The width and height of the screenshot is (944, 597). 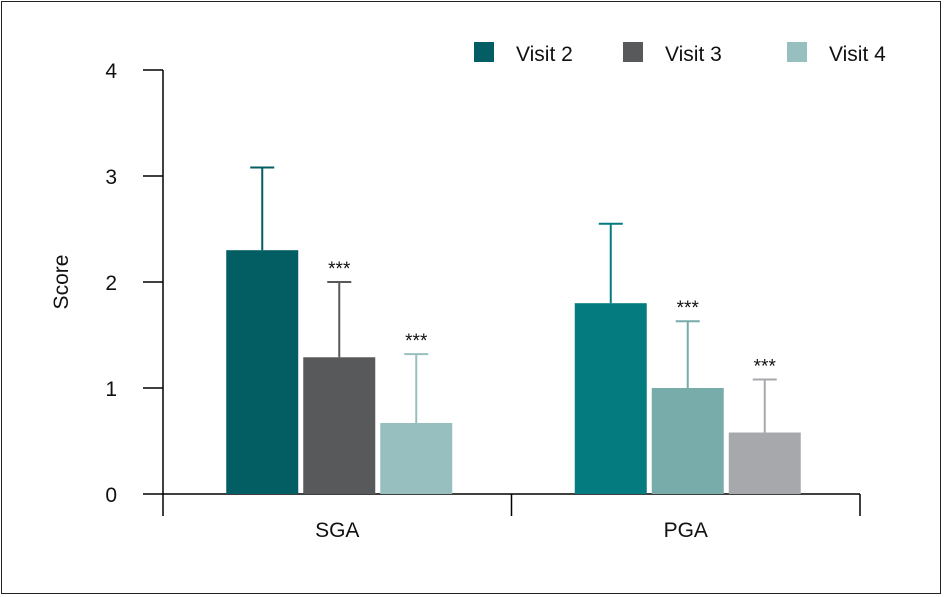 I want to click on bar-visit-3-sga, so click(x=339, y=425).